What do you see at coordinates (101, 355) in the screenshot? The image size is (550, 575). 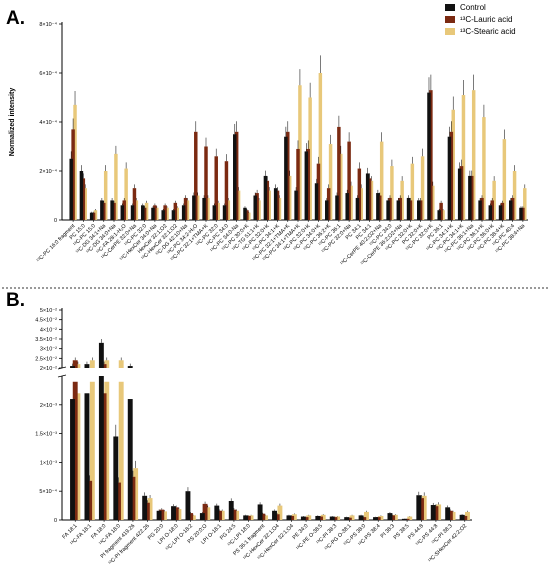 I see `panel-b-bar-upper-control` at bounding box center [101, 355].